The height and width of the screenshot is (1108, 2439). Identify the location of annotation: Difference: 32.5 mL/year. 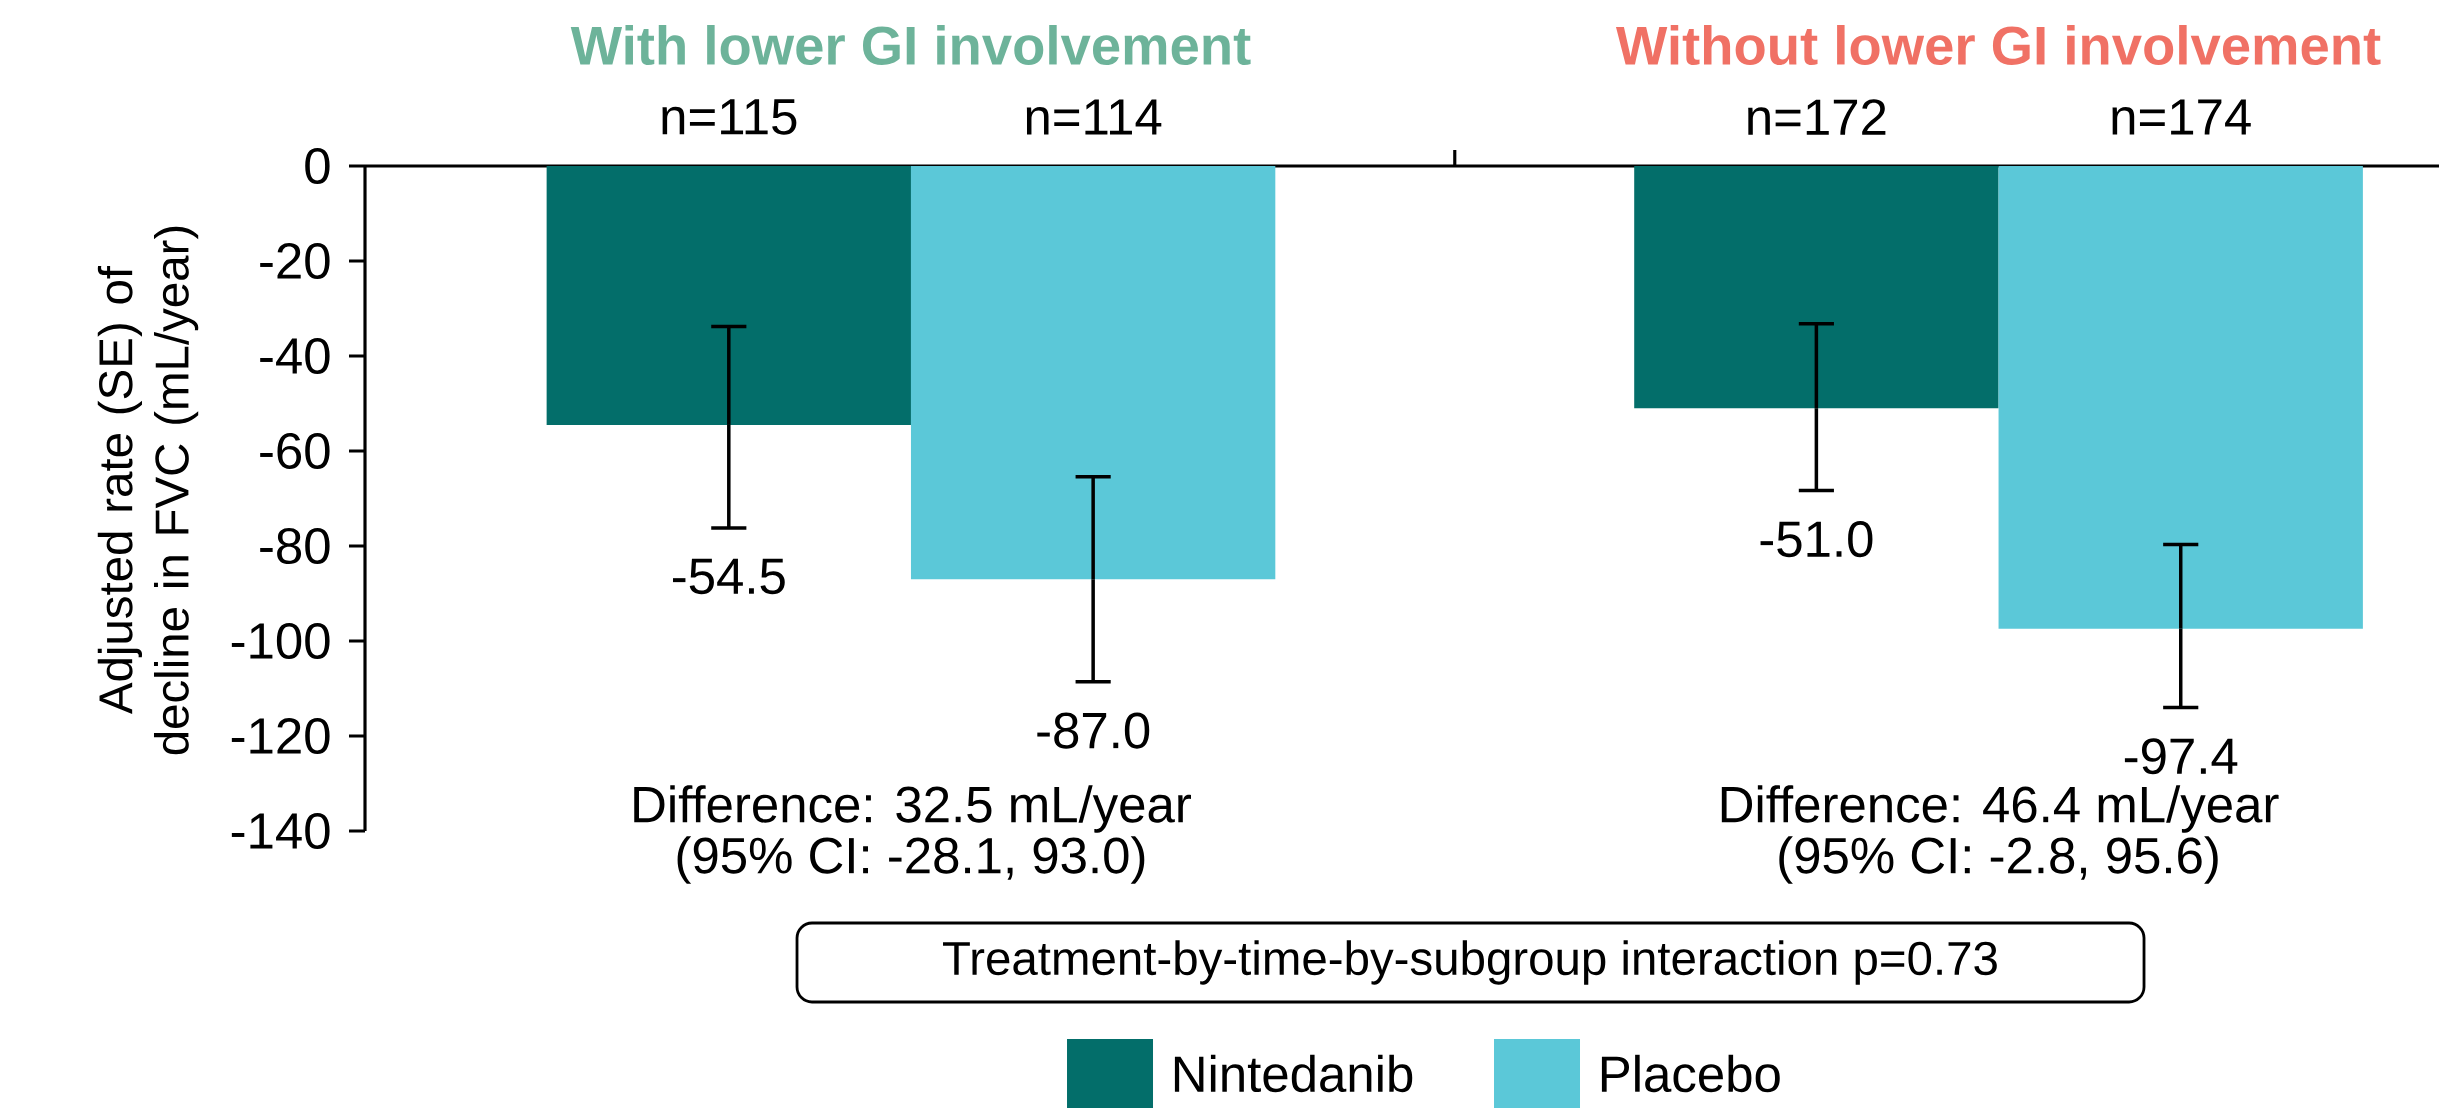
(912, 809).